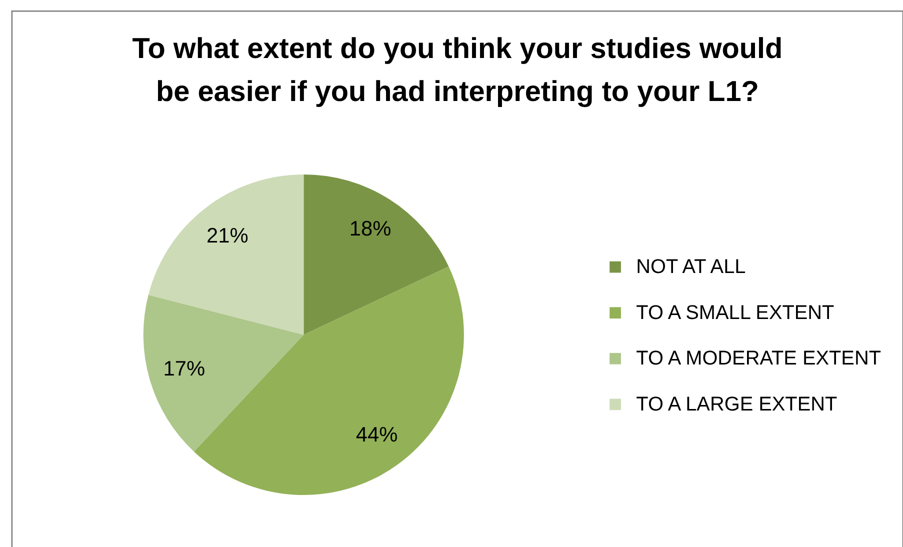 This screenshot has width=903, height=547. What do you see at coordinates (184, 368) in the screenshot?
I see `data-label: 17%` at bounding box center [184, 368].